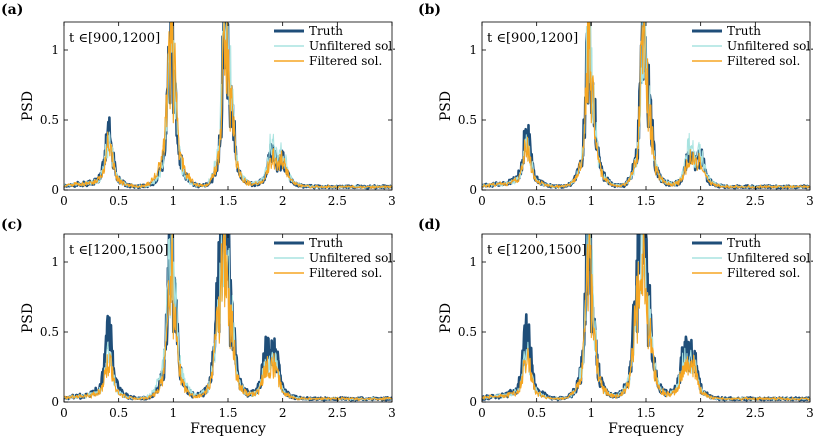 The height and width of the screenshot is (443, 814). Describe the element at coordinates (429, 225) in the screenshot. I see `panel-label: (d)` at that location.